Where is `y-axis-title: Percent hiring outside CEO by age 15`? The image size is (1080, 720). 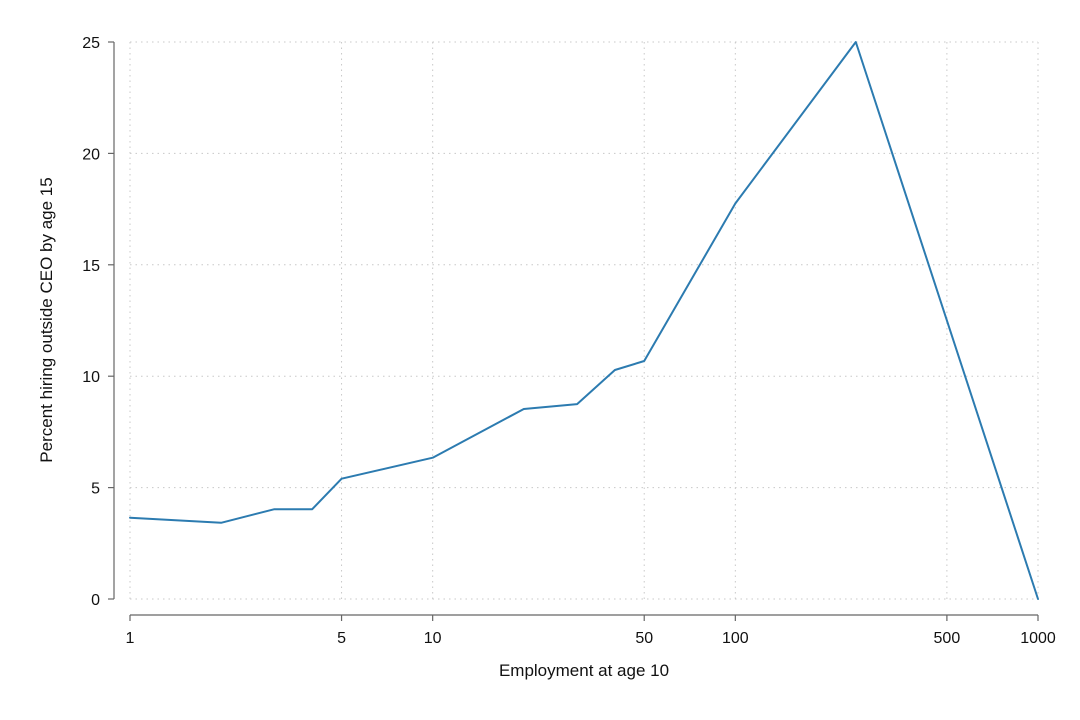 y-axis-title: Percent hiring outside CEO by age 15 is located at coordinates (46, 319).